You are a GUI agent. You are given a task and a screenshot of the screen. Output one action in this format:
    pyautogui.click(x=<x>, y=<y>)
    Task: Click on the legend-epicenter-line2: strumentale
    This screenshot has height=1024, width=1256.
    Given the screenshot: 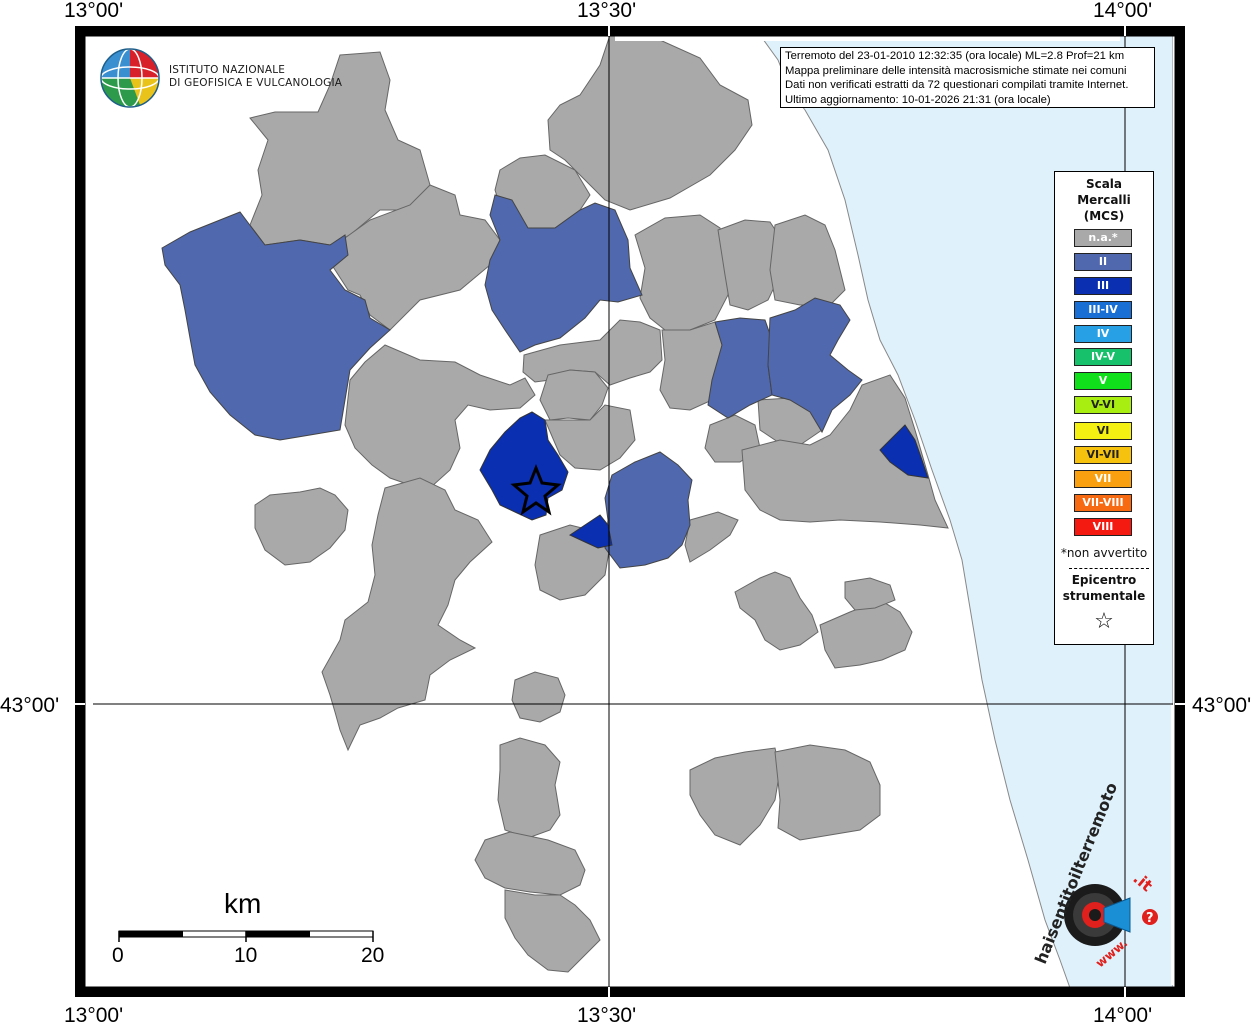 What is the action you would take?
    pyautogui.click(x=1104, y=596)
    